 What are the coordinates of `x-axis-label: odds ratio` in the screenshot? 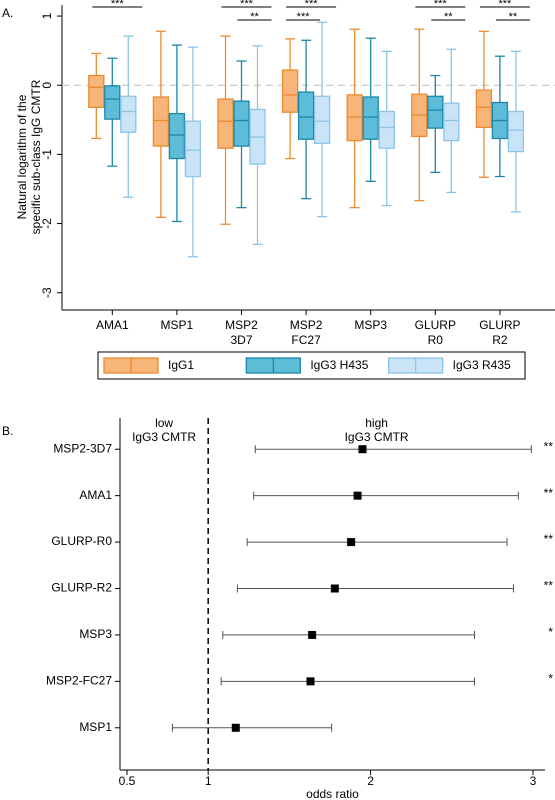 It's located at (332, 793).